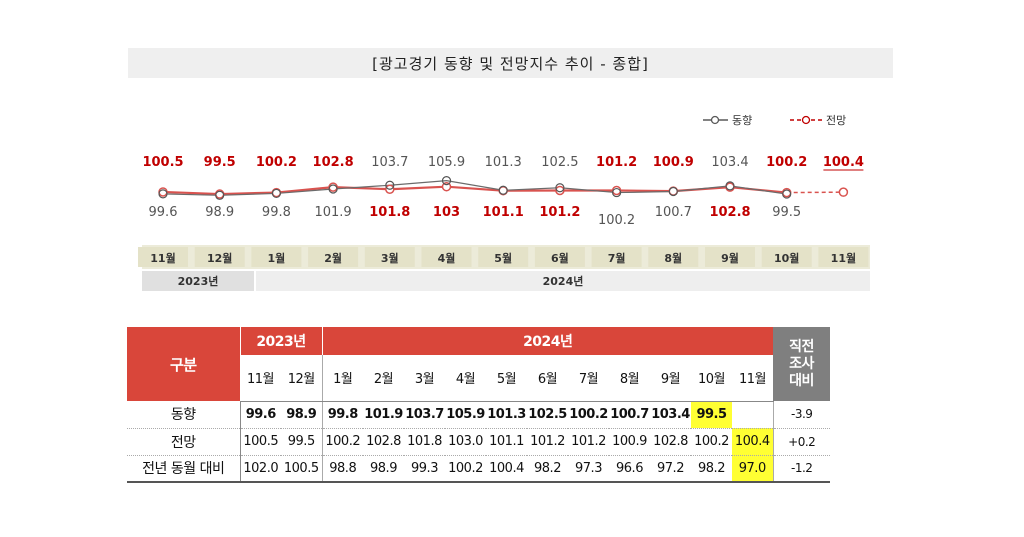 This screenshot has height=537, width=1024. Describe the element at coordinates (465, 378) in the screenshot. I see `table-month-header: 4월` at that location.